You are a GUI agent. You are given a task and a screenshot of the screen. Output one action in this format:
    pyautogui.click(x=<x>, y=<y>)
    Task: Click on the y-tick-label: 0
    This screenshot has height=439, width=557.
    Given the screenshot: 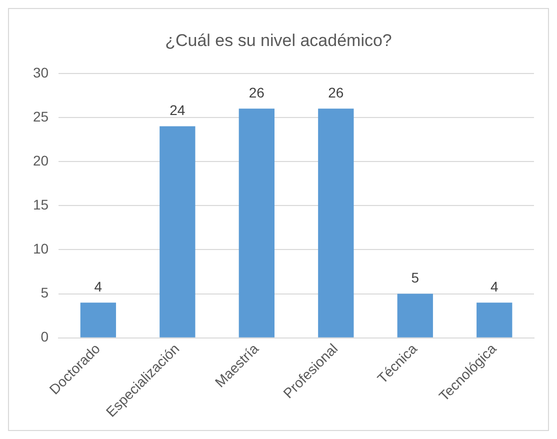 What is the action you would take?
    pyautogui.click(x=44, y=336)
    